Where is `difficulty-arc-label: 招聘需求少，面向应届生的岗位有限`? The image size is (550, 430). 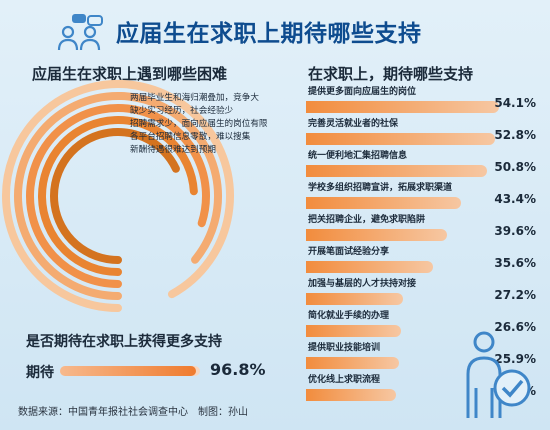
difficulty-arc-label: 招聘需求少，面向应届生的岗位有限 is located at coordinates (199, 124).